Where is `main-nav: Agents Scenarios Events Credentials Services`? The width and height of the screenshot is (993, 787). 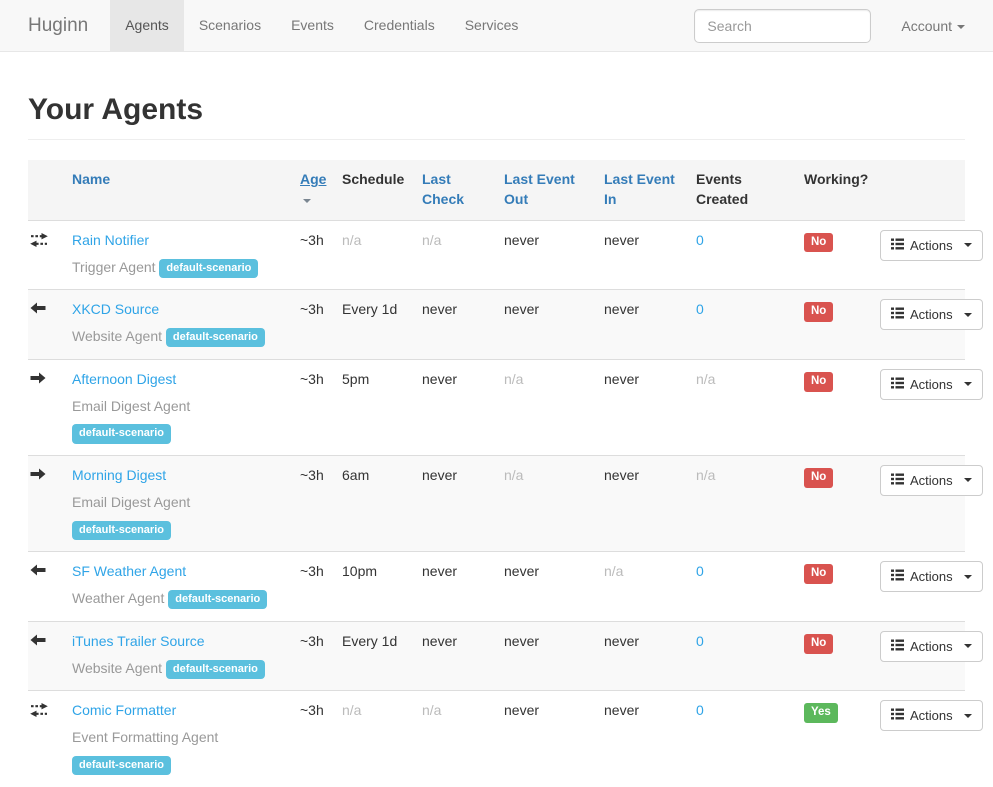 main-nav: Agents Scenarios Events Credentials Services is located at coordinates (321, 25).